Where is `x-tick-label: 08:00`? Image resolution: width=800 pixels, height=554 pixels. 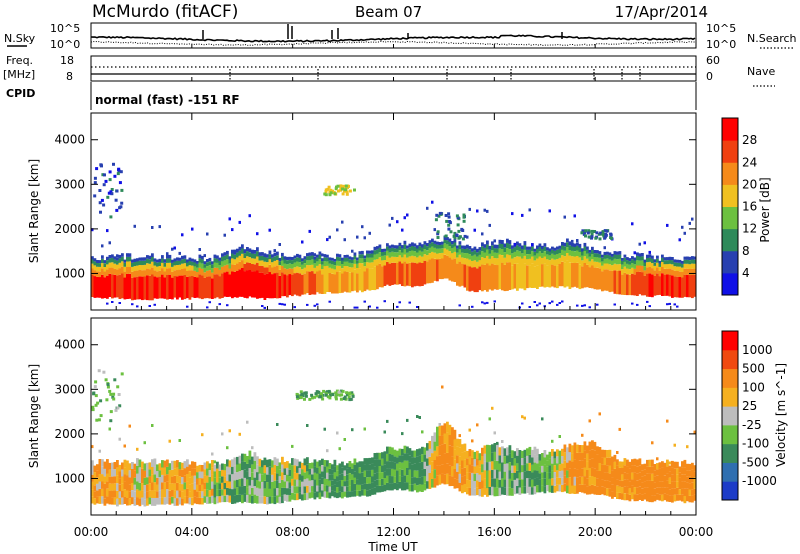 x-tick-label: 08:00 is located at coordinates (292, 532).